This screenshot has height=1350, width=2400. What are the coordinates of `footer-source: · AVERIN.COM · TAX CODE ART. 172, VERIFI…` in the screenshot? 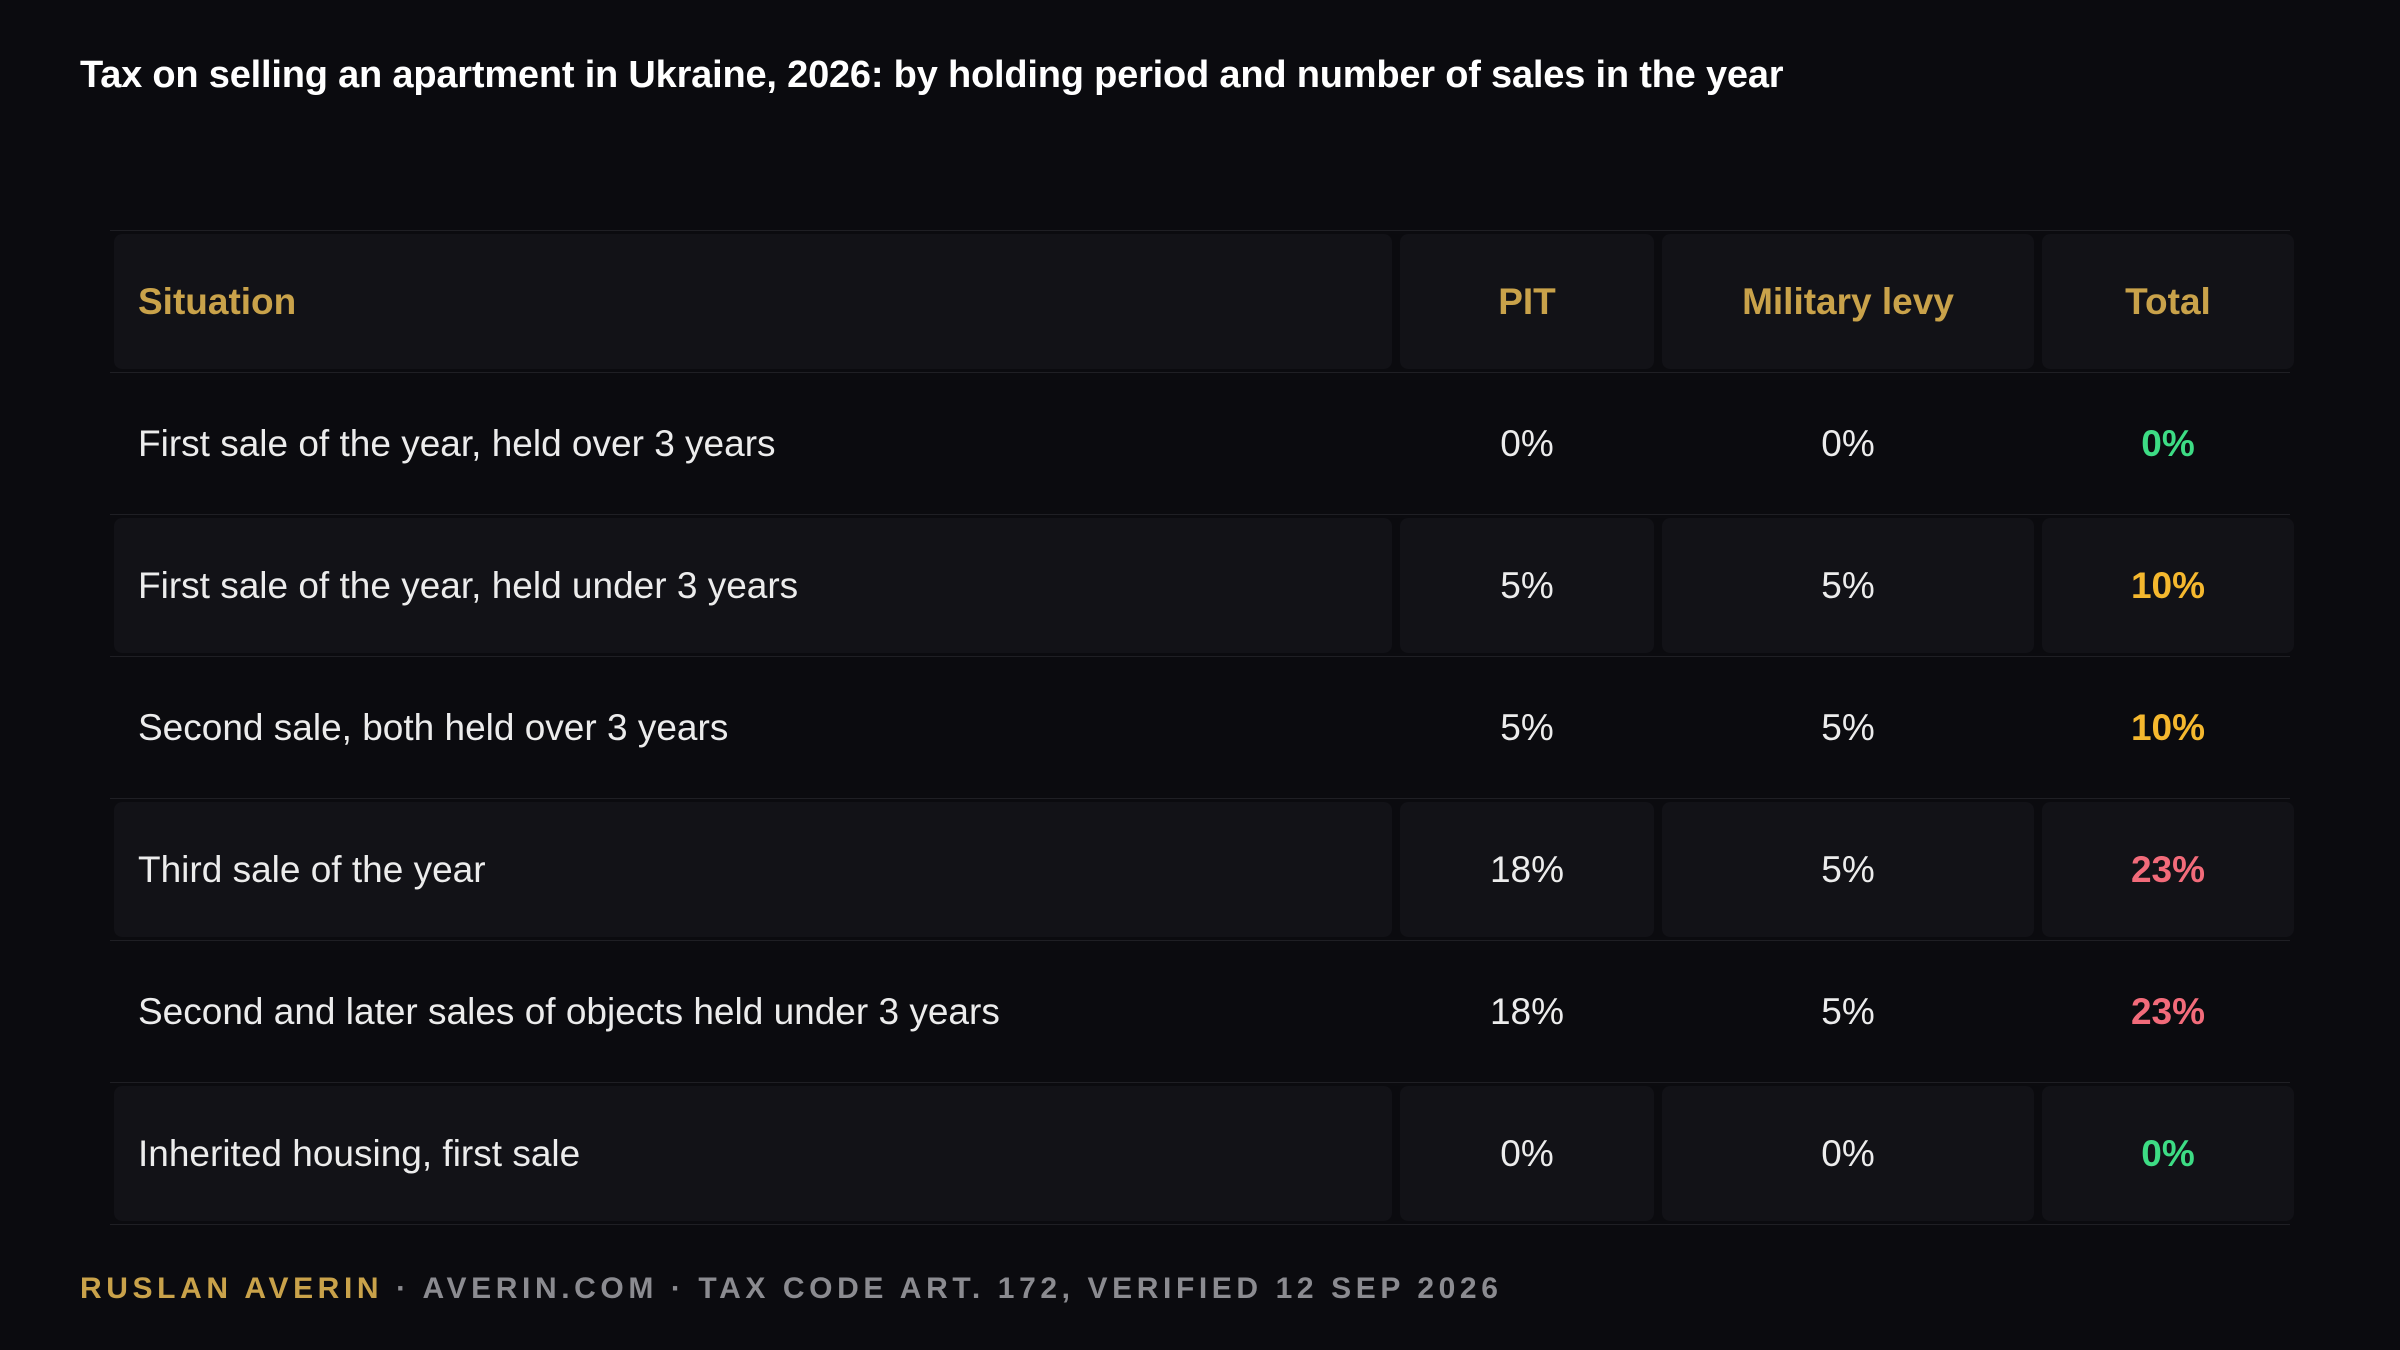 It's located at (943, 1288).